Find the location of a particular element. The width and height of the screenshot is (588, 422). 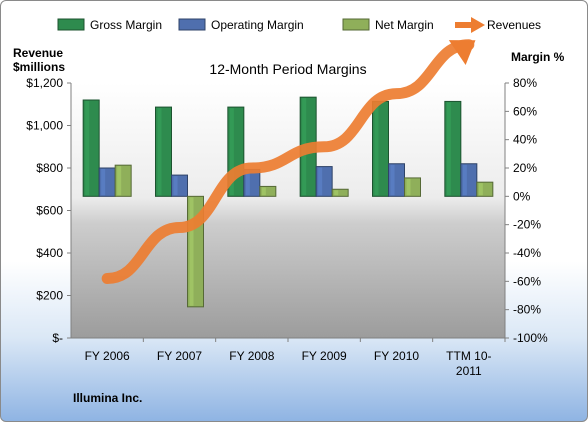

legend-label: Net Margin is located at coordinates (404, 25).